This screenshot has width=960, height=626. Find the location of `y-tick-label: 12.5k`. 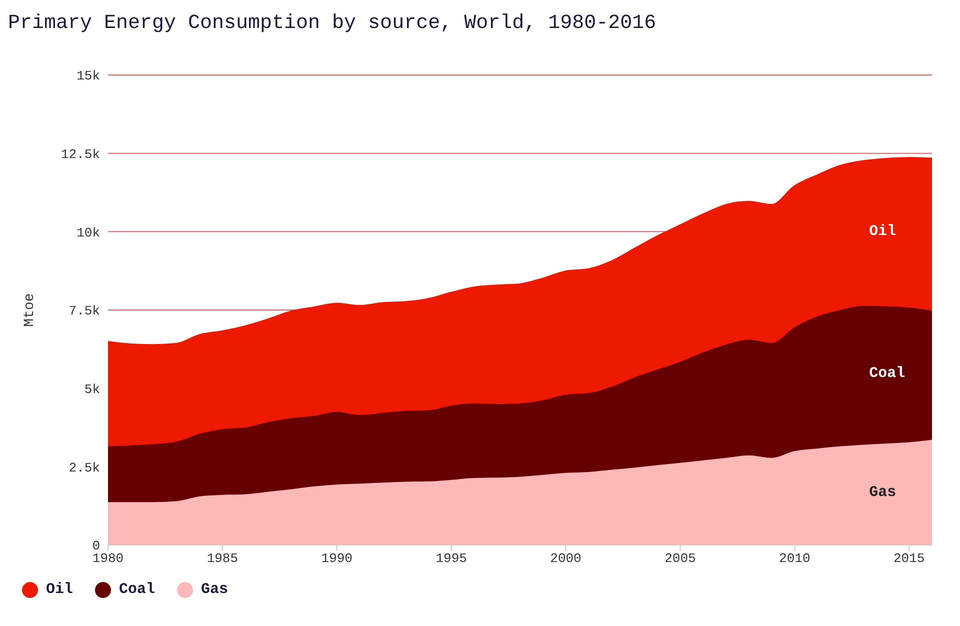

y-tick-label: 12.5k is located at coordinates (80, 154).